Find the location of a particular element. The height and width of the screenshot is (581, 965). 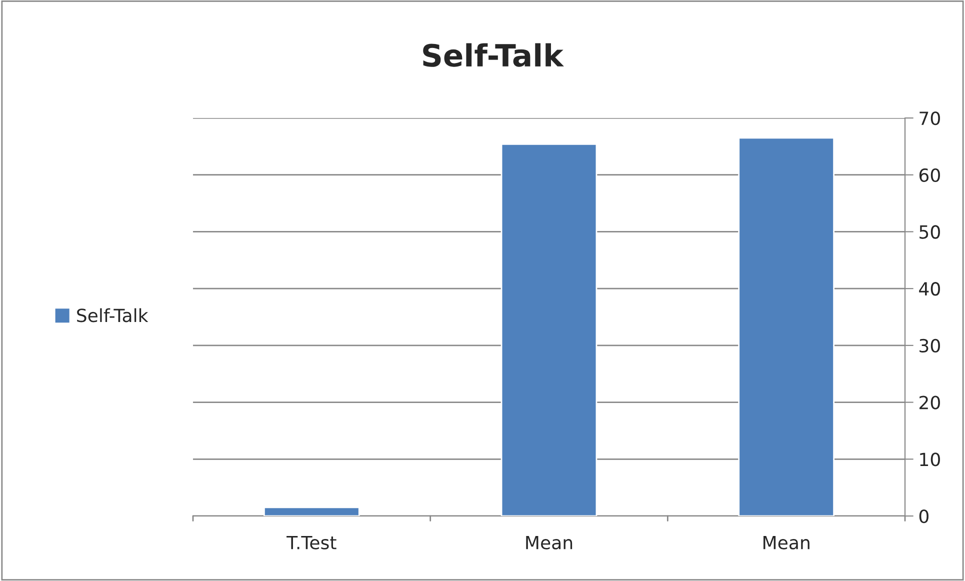

y-tick-label: 40 is located at coordinates (929, 289).